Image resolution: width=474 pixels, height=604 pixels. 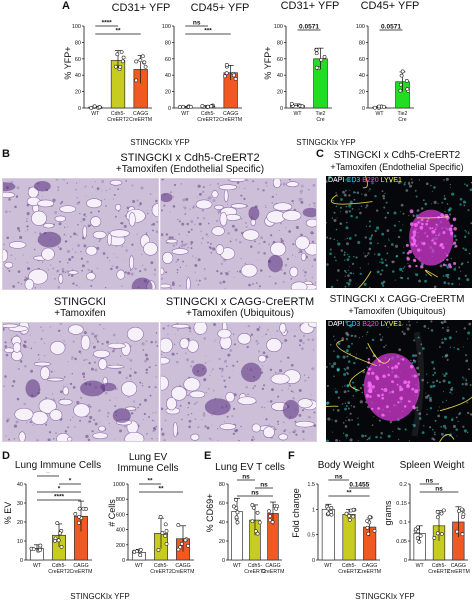 What do you see at coordinates (353, 180) in the screenshot?
I see `legend-cd3: CD3` at bounding box center [353, 180].